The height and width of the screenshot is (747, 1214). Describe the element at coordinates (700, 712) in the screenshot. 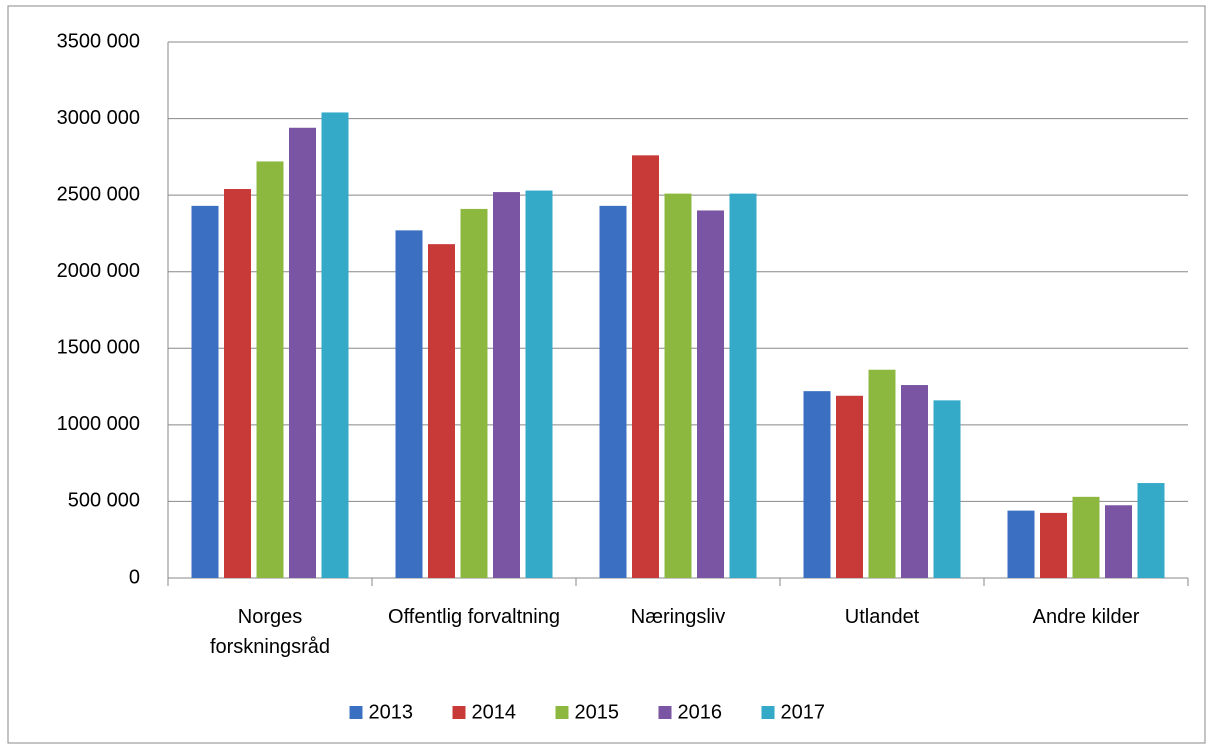

I see `legend-label: 2016` at that location.